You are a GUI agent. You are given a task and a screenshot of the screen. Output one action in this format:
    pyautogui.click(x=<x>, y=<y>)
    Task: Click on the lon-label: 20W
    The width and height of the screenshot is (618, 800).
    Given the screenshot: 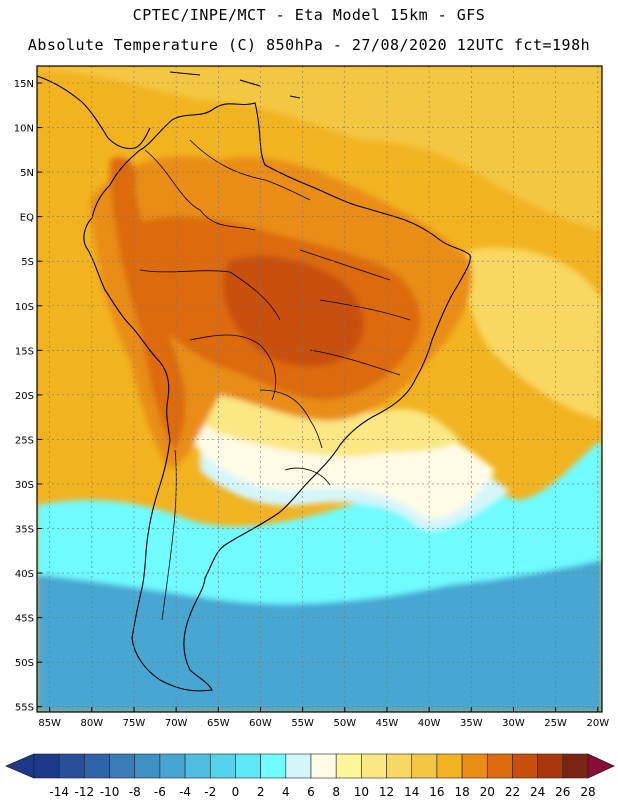 What is the action you would take?
    pyautogui.click(x=597, y=723)
    